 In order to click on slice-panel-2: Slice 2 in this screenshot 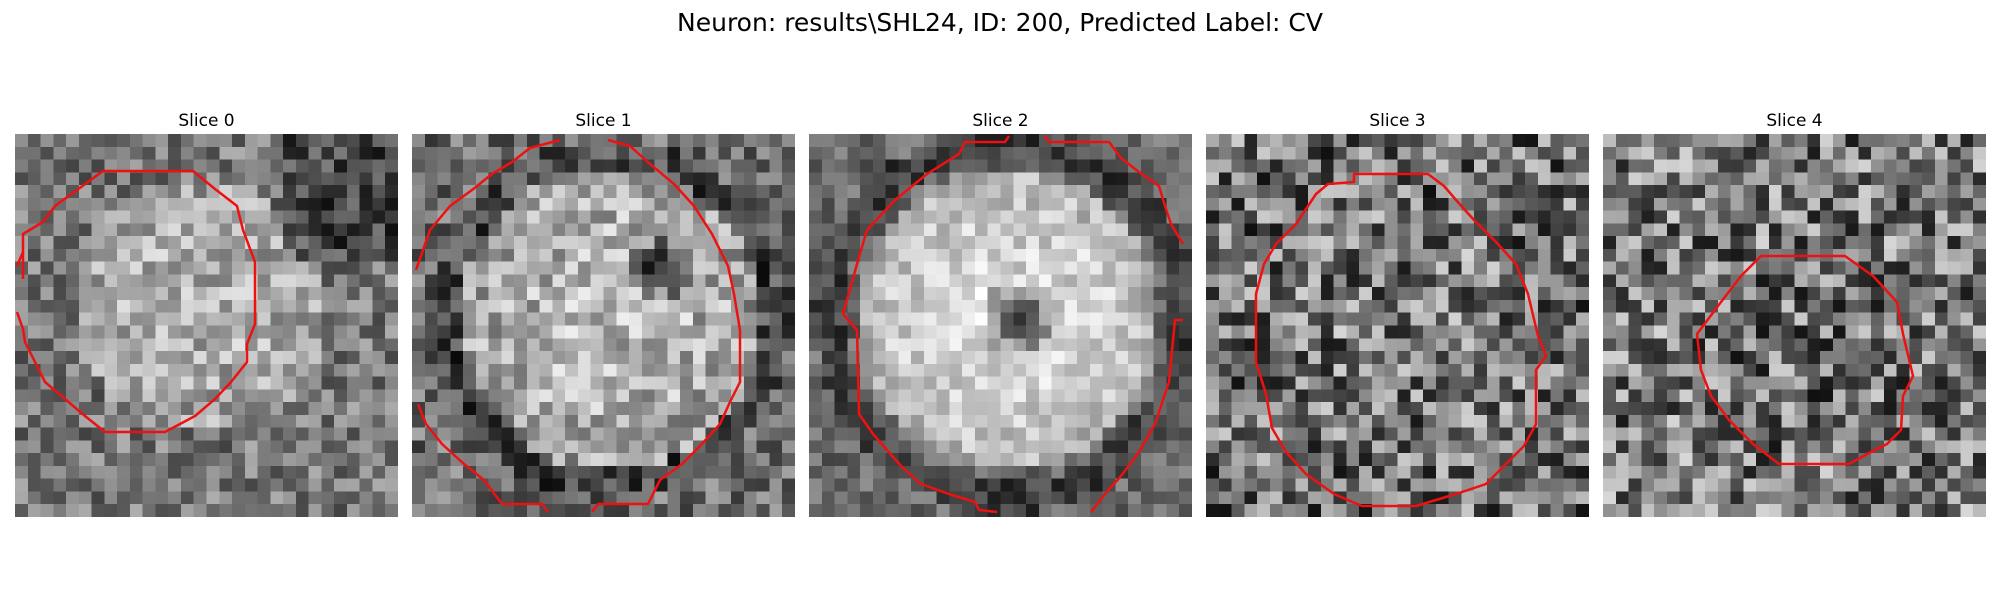, I will do `click(1000, 313)`.